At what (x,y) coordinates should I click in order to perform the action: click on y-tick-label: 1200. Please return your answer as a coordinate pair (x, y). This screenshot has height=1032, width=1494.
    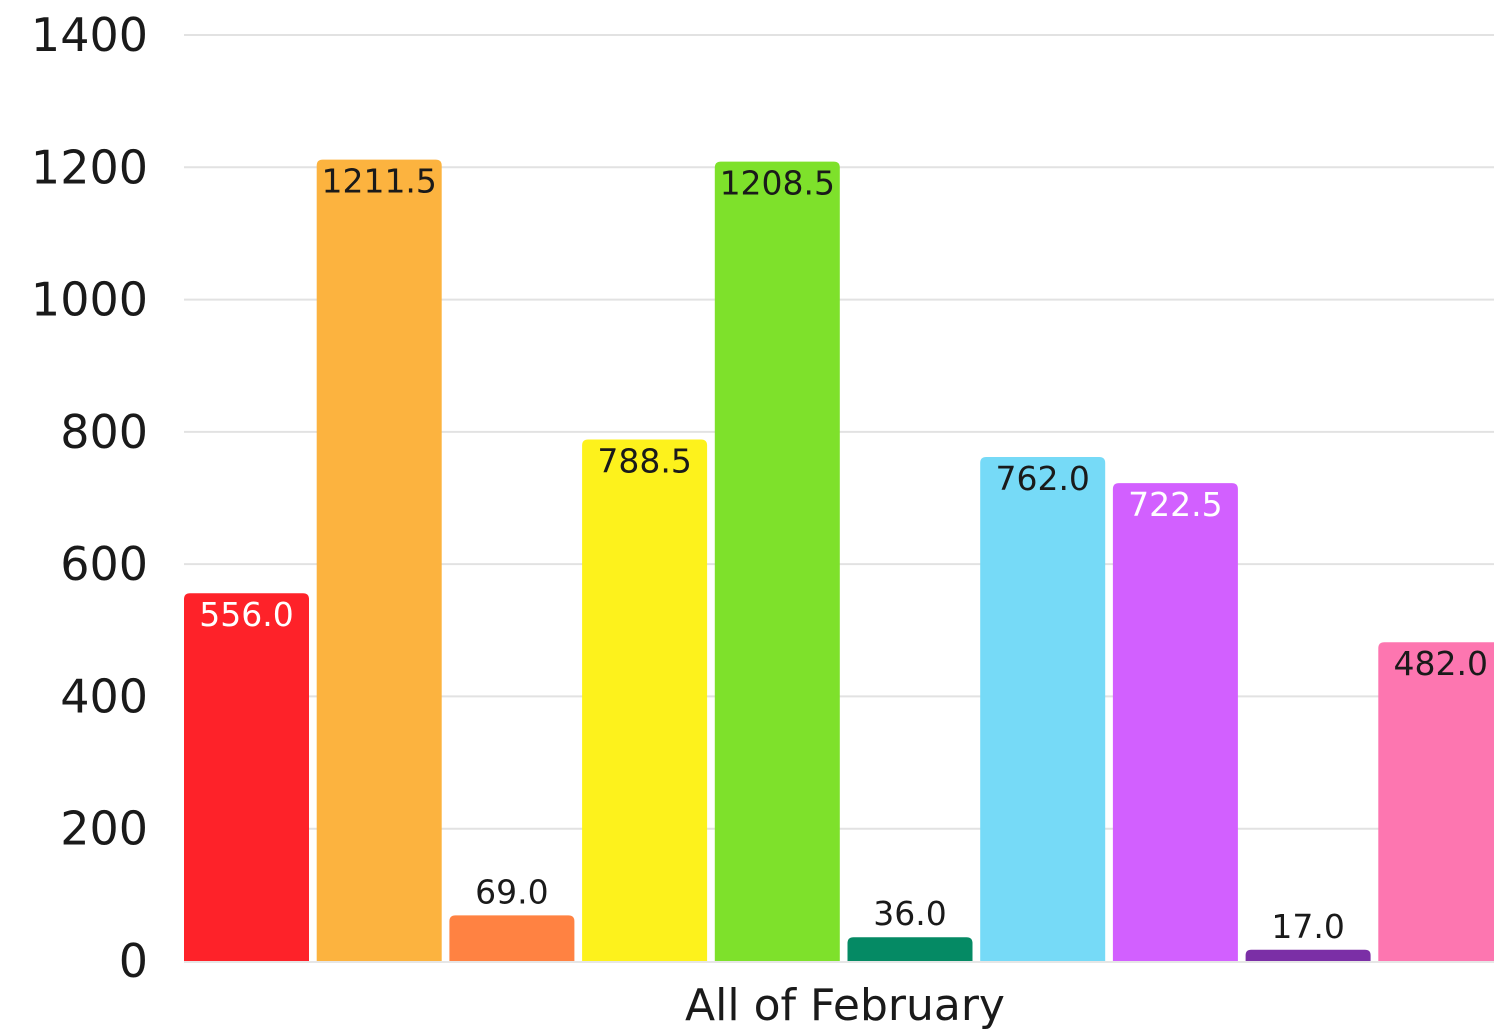
    Looking at the image, I should click on (89, 167).